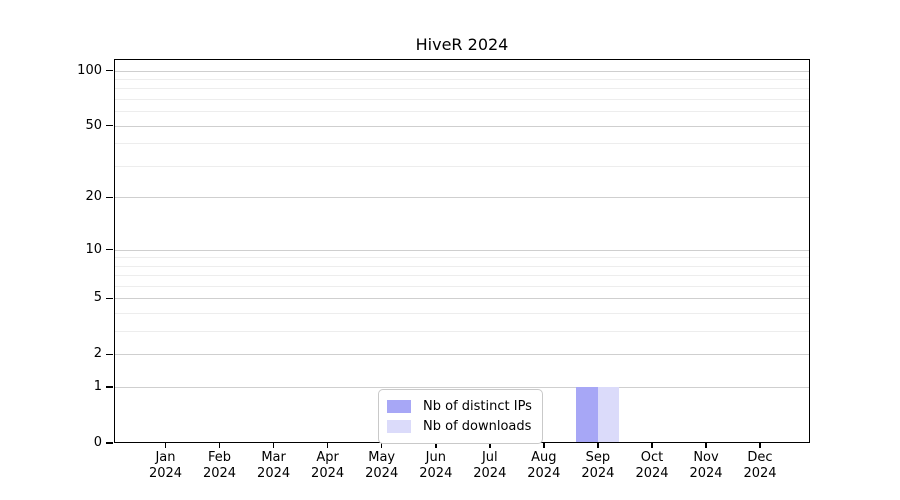 This screenshot has height=500, width=900. Describe the element at coordinates (652, 457) in the screenshot. I see `x-tick-month: Oct` at that location.